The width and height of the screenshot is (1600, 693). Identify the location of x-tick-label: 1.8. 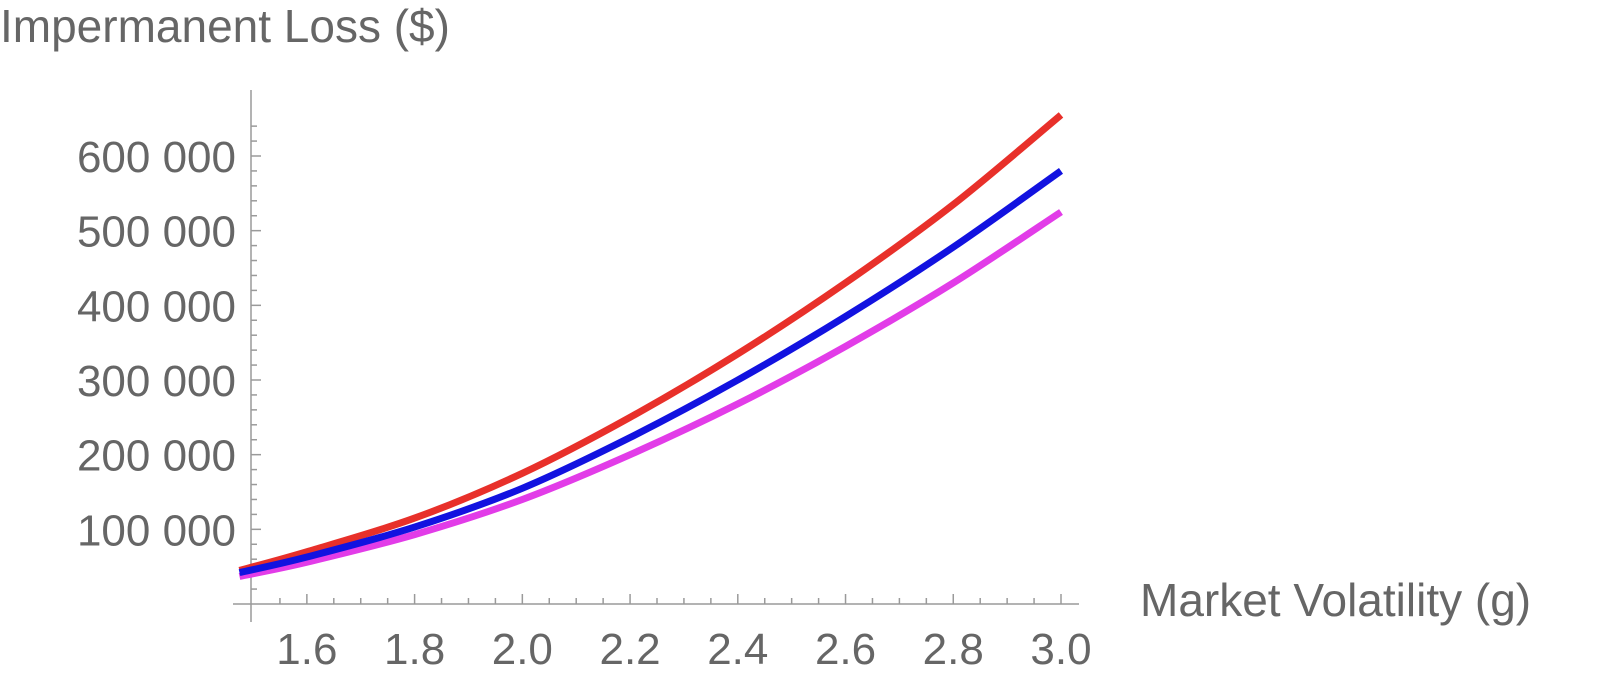
(414, 649).